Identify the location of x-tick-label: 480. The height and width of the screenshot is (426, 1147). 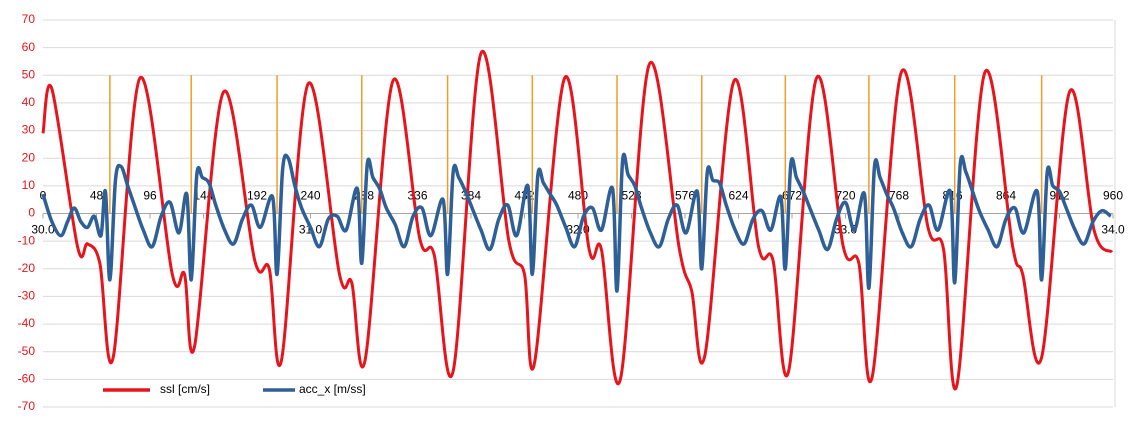
(578, 196).